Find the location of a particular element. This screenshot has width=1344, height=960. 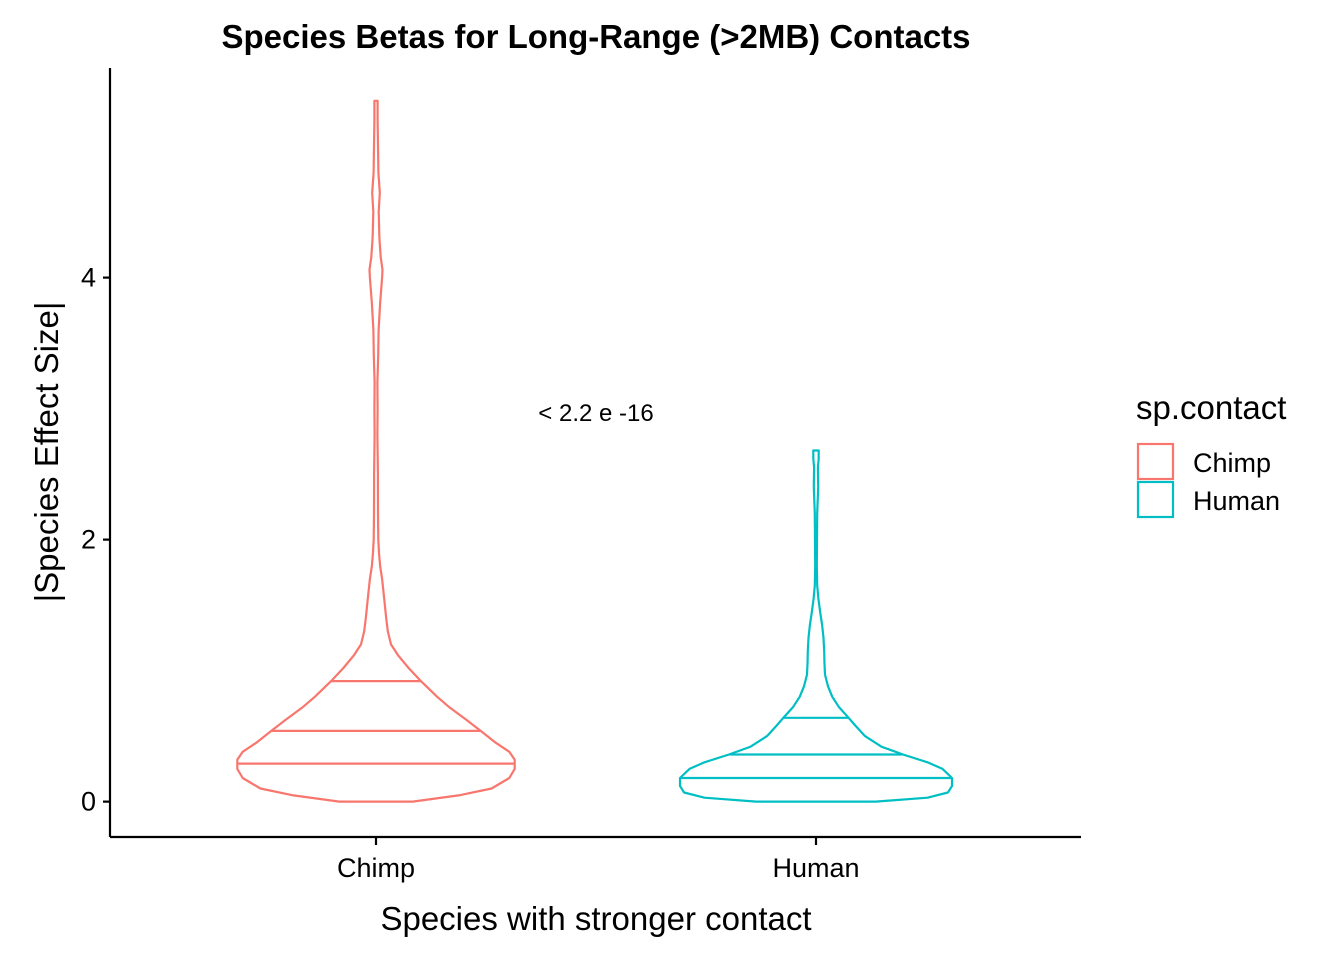

violin-human is located at coordinates (816, 626).